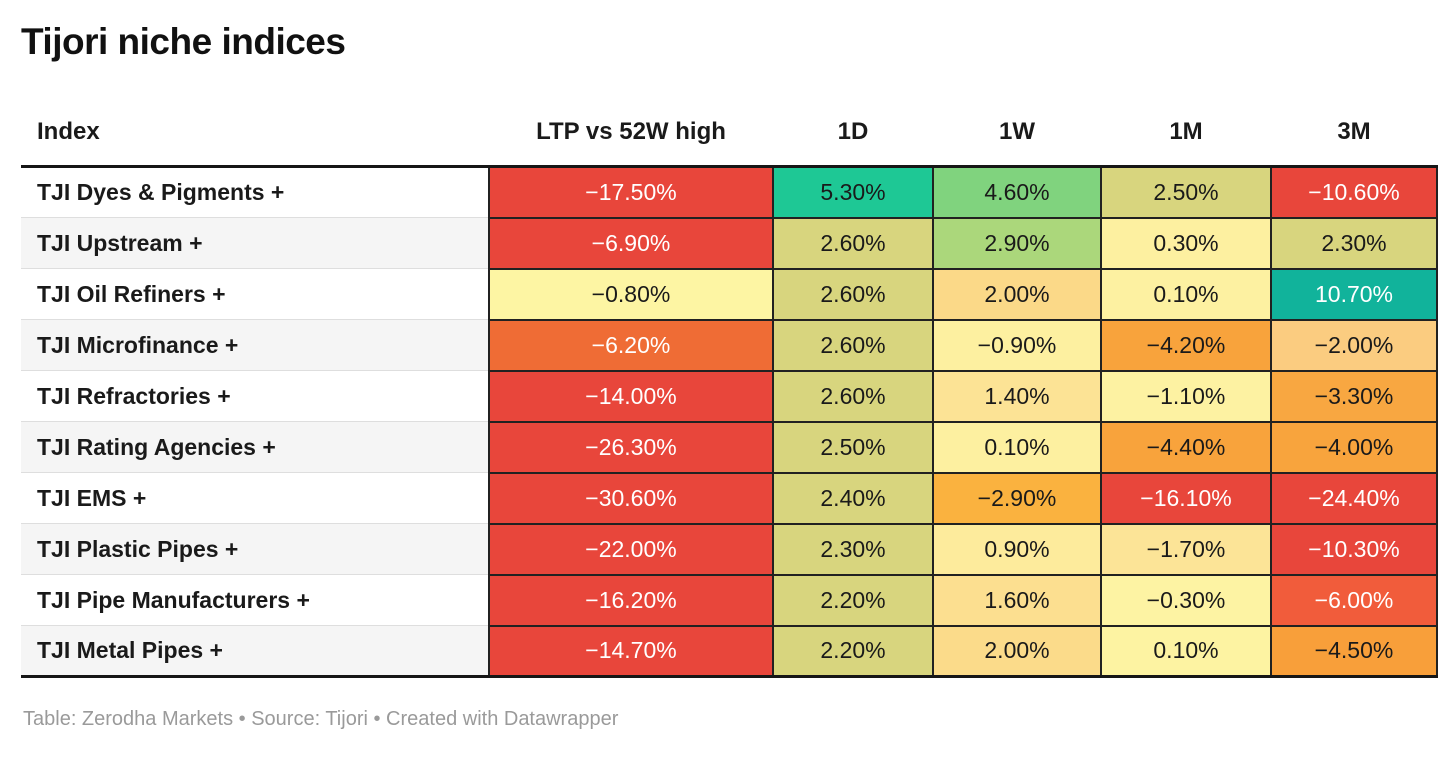  I want to click on column-header-1d: 1D, so click(853, 133).